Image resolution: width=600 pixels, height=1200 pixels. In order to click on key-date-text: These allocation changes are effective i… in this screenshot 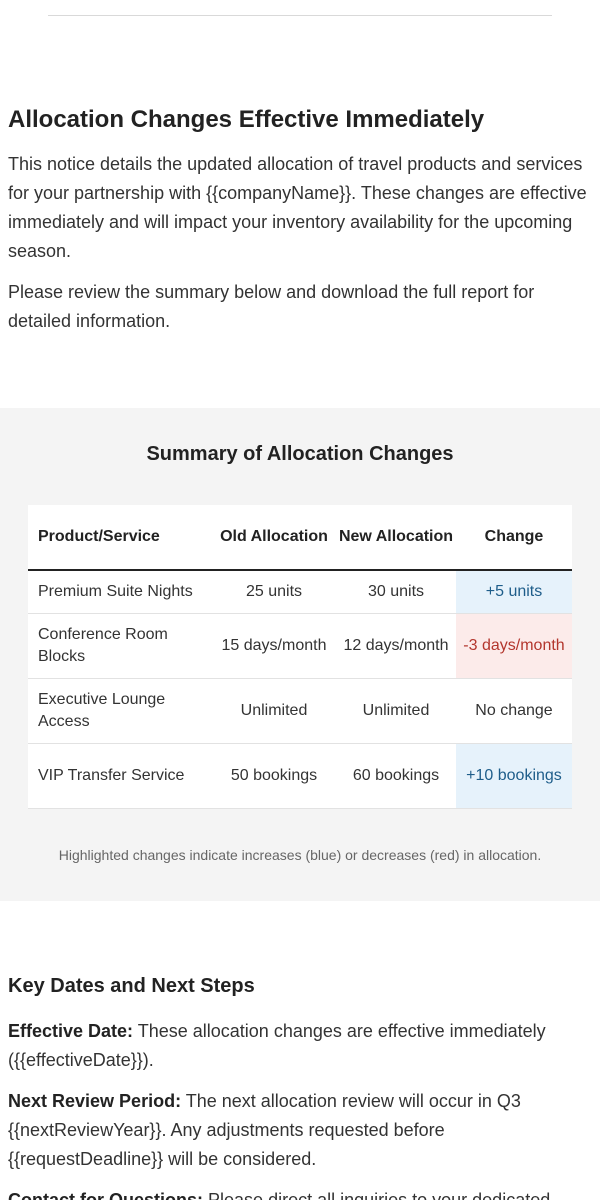, I will do `click(277, 1045)`.